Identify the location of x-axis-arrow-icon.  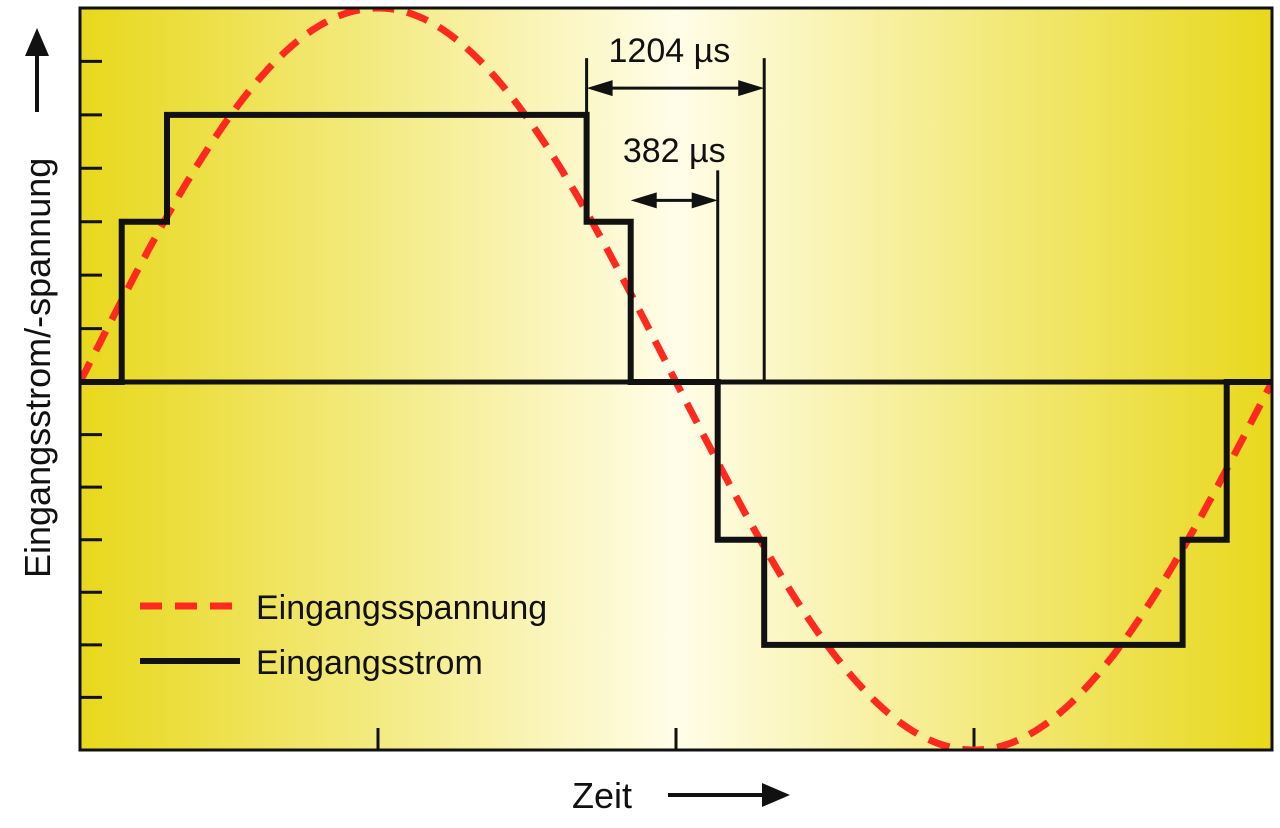
(729, 795).